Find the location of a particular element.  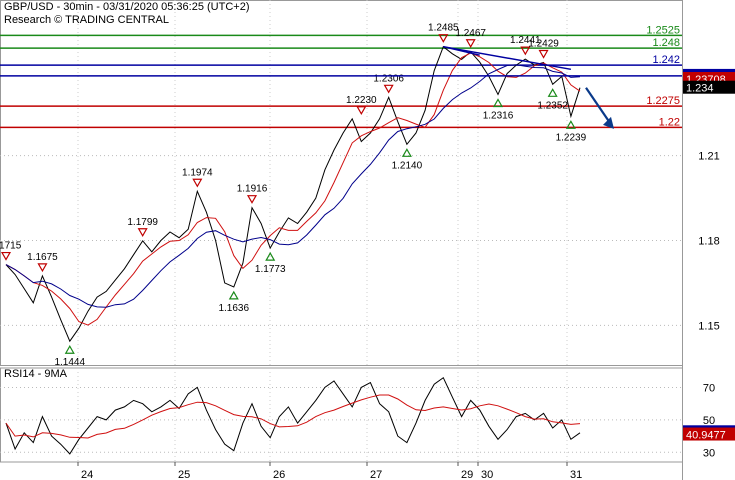

price-tick-label: 1.21 is located at coordinates (708, 157).